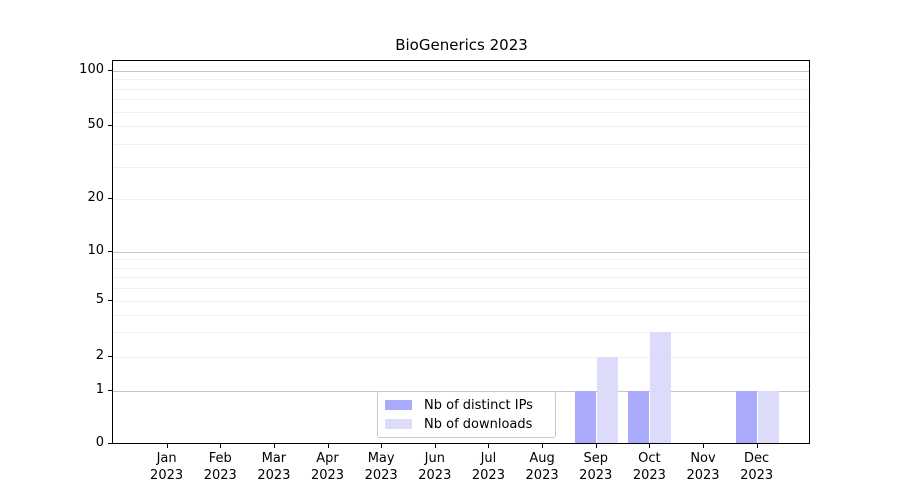  What do you see at coordinates (461, 45) in the screenshot?
I see `chart-title: BioGenerics 2023` at bounding box center [461, 45].